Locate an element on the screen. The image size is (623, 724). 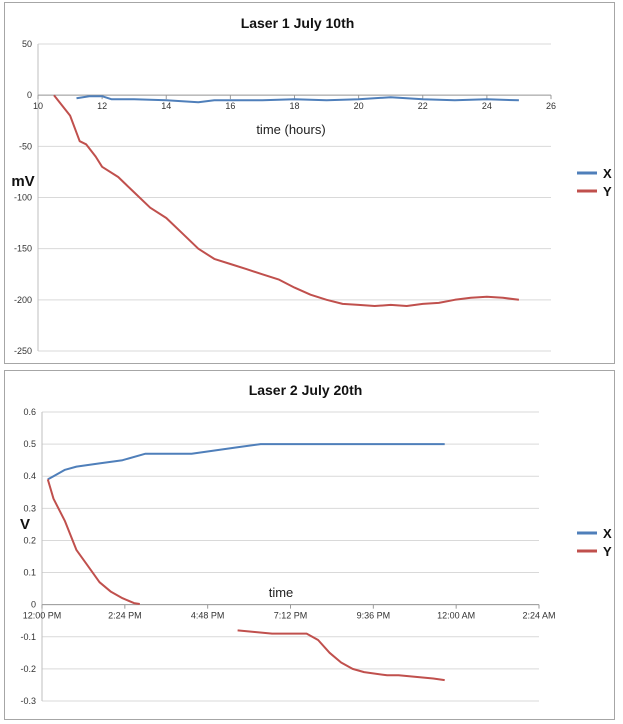
x-tick-label: 2:24 PM is located at coordinates (125, 616).